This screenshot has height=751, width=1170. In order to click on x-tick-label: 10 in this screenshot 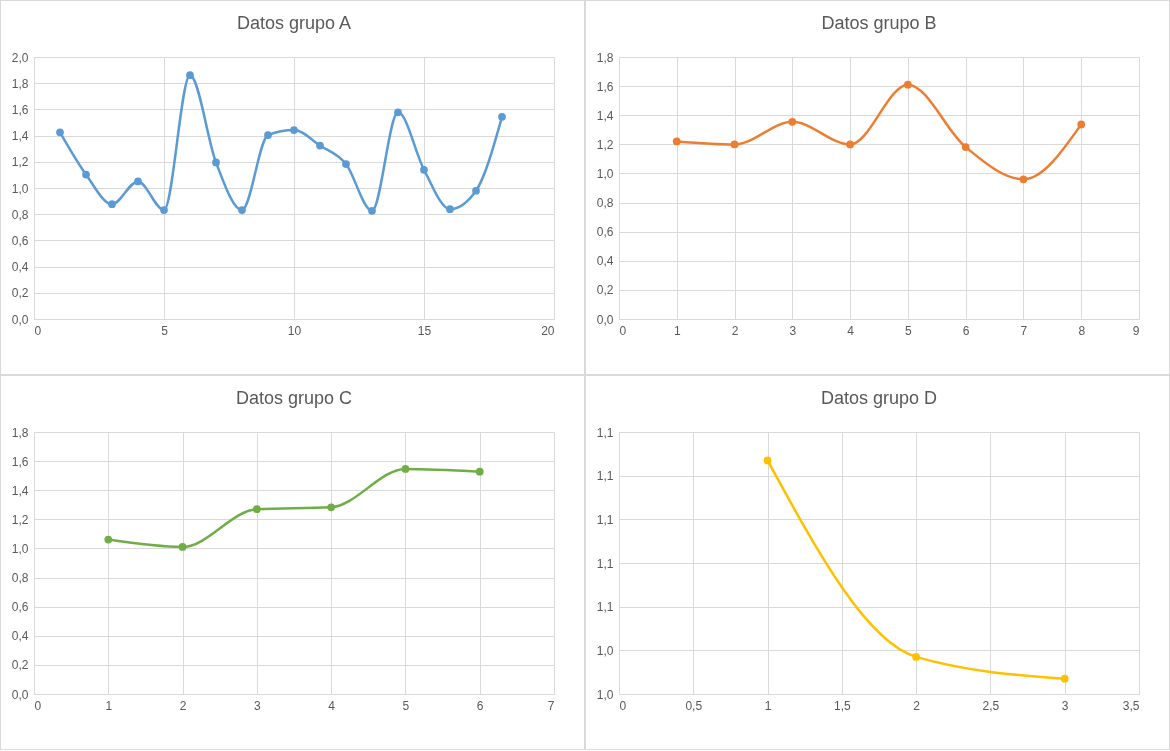, I will do `click(294, 330)`.